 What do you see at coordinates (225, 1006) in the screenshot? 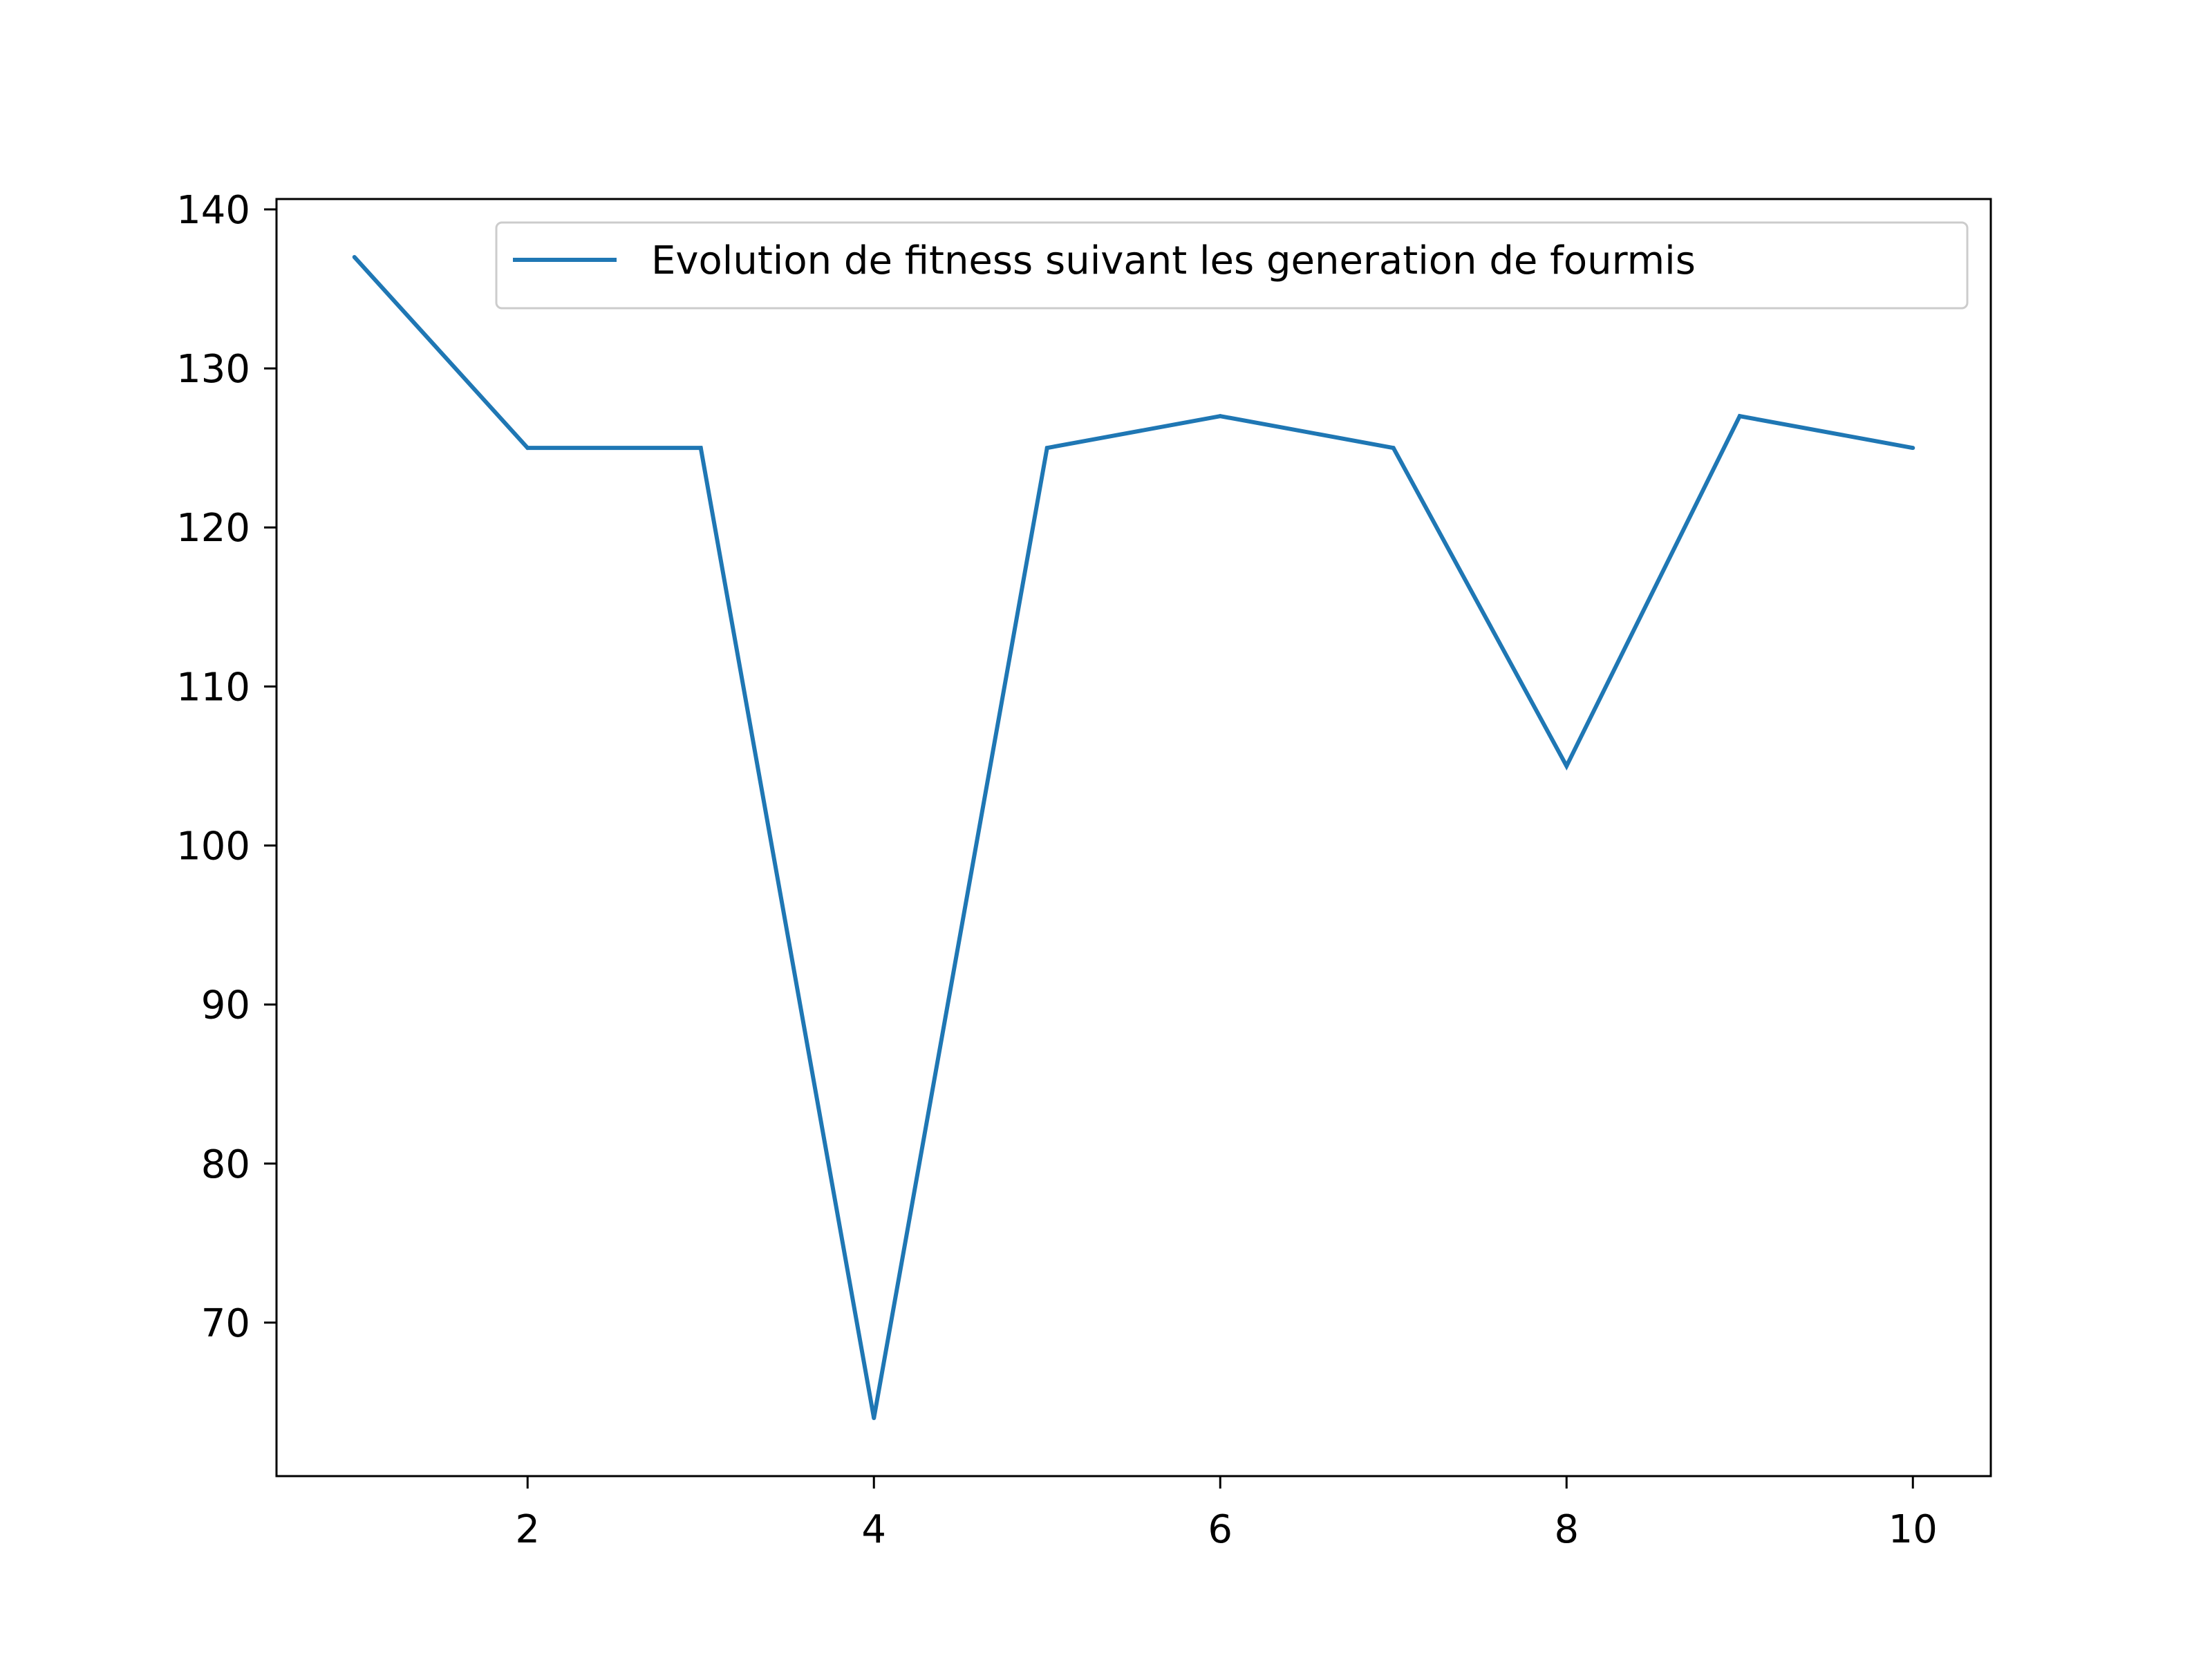
I see `y-tick-label: 90` at bounding box center [225, 1006].